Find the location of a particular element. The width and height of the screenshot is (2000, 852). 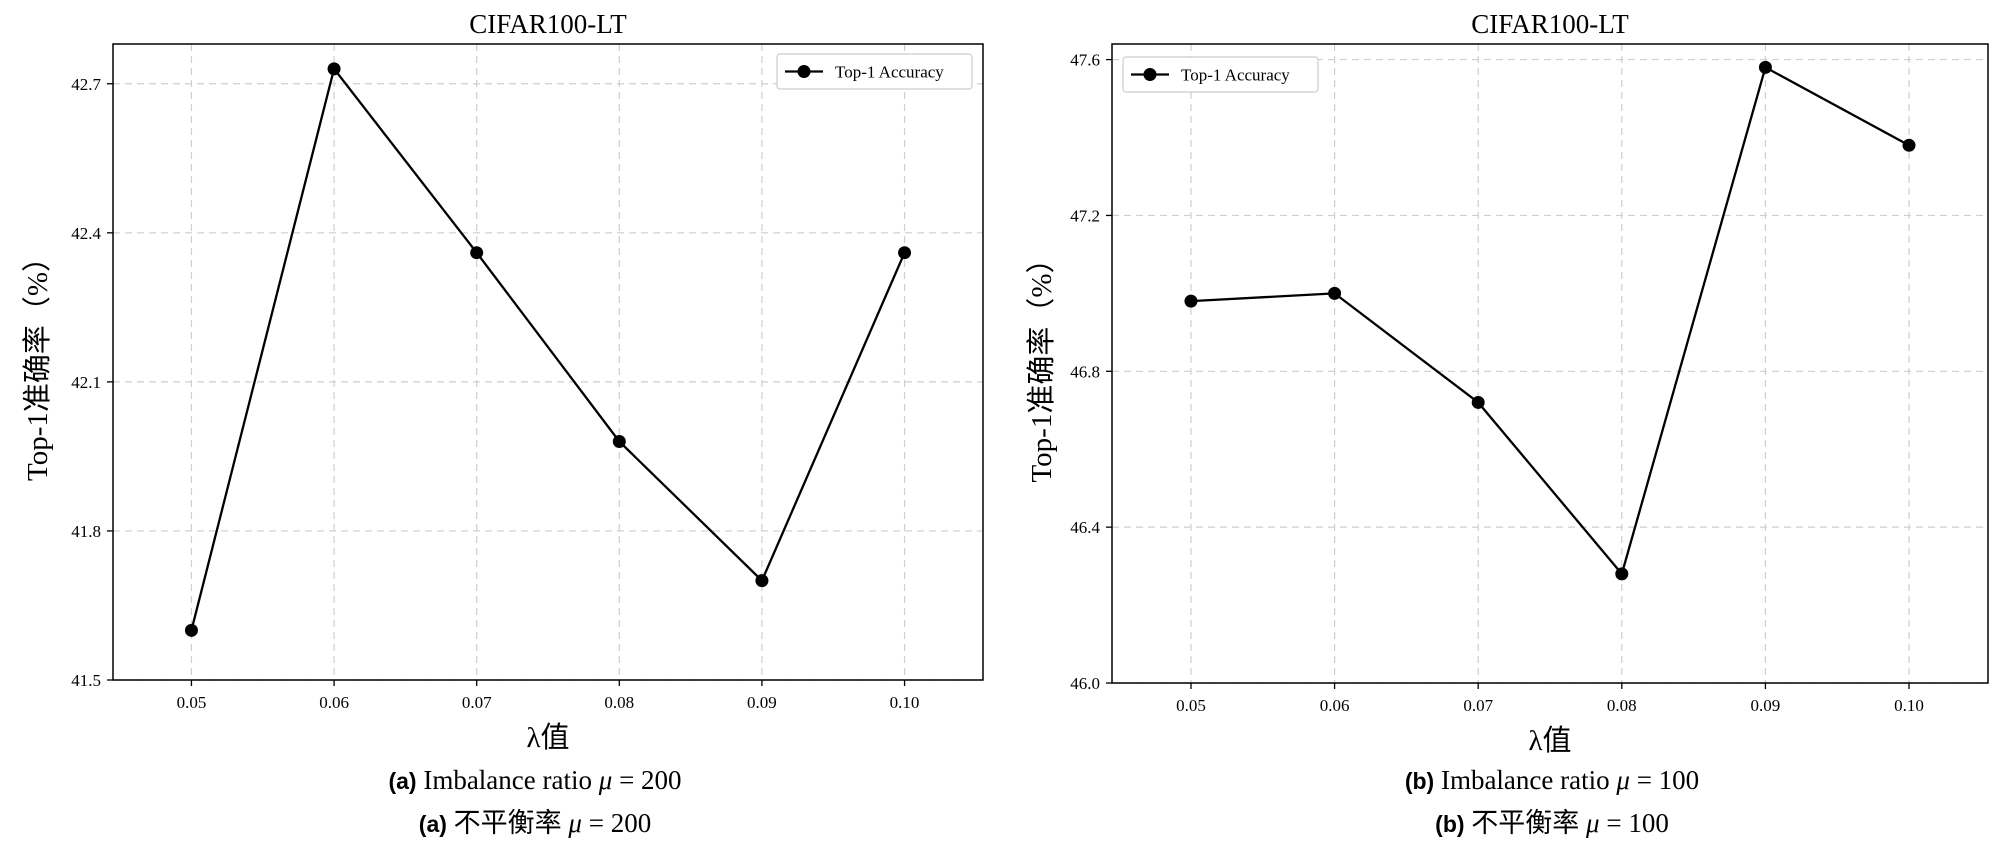

y-tick-label-b: 47.2 is located at coordinates (1085, 215).